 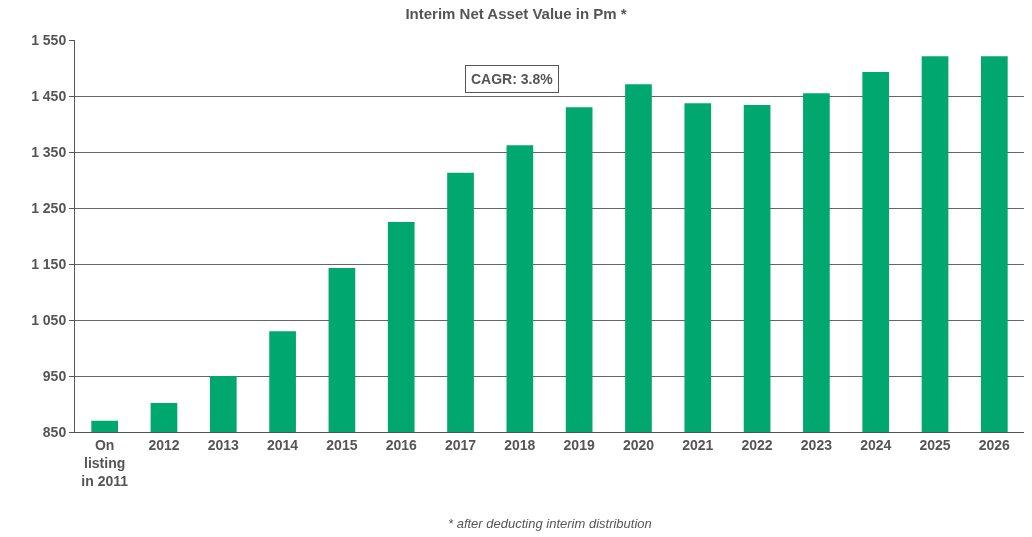 I want to click on y-tick-label: 1 150, so click(x=49, y=263).